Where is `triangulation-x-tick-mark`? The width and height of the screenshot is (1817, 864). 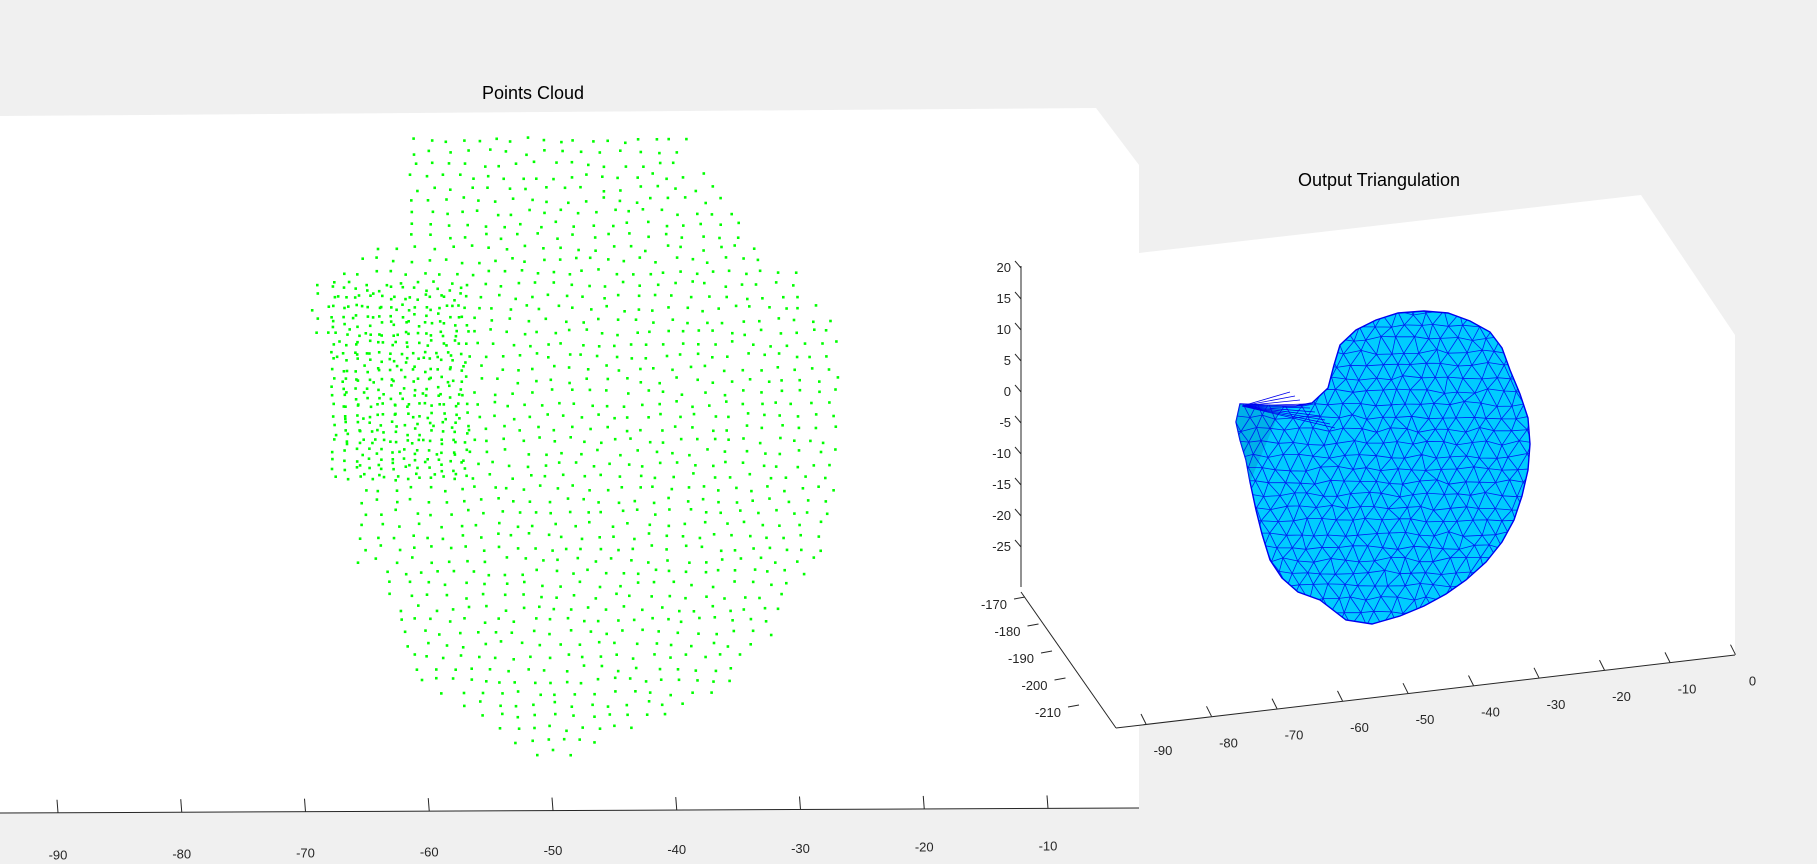
triangulation-x-tick-mark is located at coordinates (1536, 673).